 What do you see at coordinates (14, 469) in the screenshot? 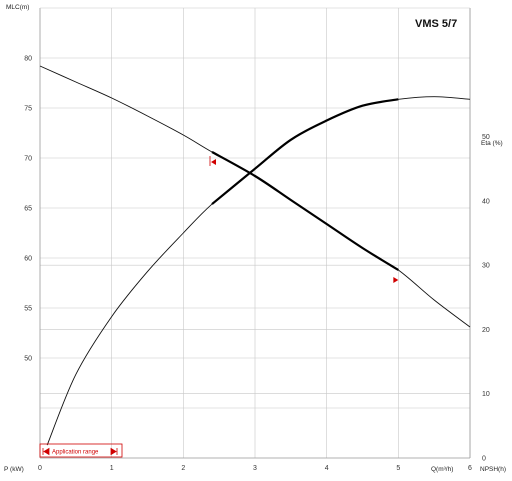
I see `power-axis-label: P (kW)` at bounding box center [14, 469].